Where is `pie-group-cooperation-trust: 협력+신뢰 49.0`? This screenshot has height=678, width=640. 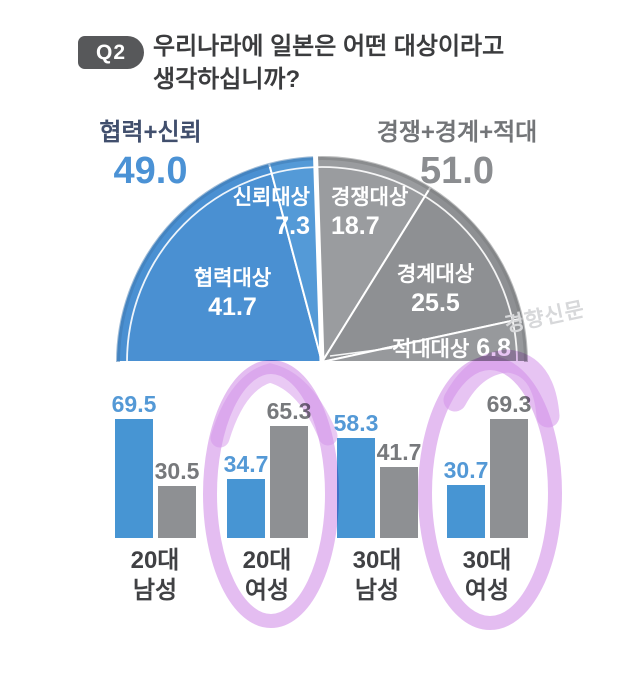
pie-group-cooperation-trust: 협력+신뢰 49.0 is located at coordinates (150, 156).